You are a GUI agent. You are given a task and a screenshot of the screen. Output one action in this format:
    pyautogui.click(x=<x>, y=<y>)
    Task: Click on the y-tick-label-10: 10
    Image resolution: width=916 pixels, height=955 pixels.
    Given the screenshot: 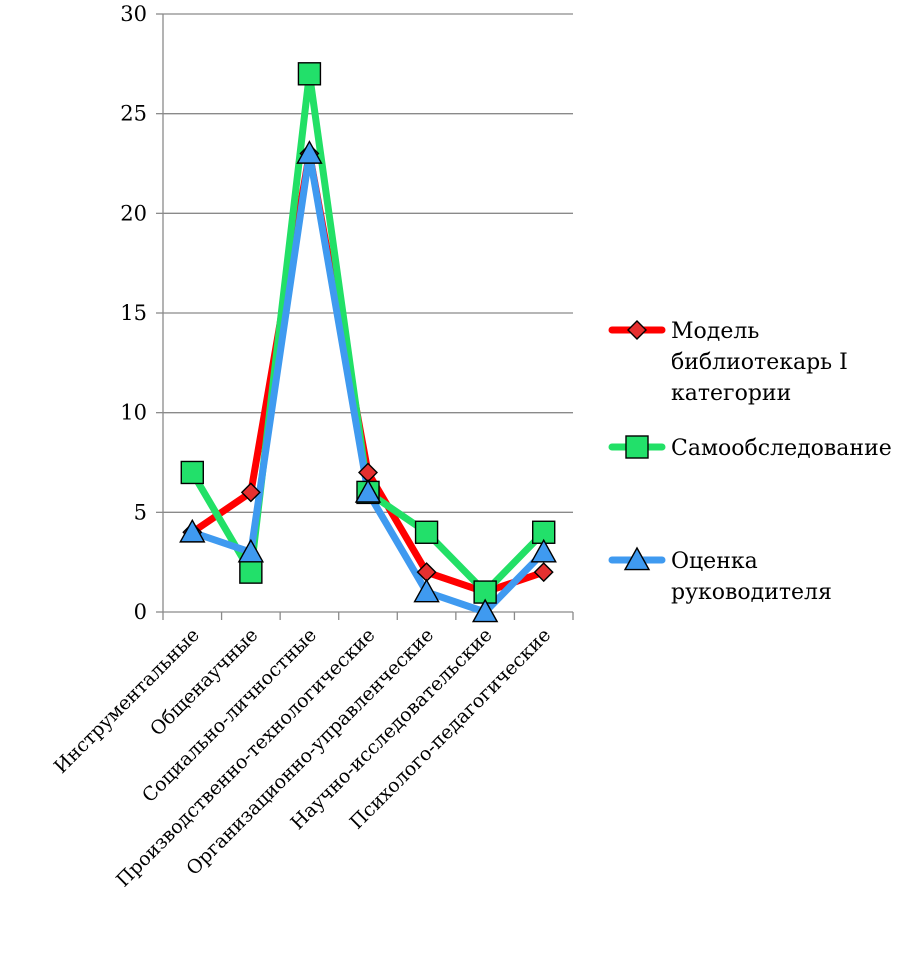 What is the action you would take?
    pyautogui.click(x=133, y=413)
    